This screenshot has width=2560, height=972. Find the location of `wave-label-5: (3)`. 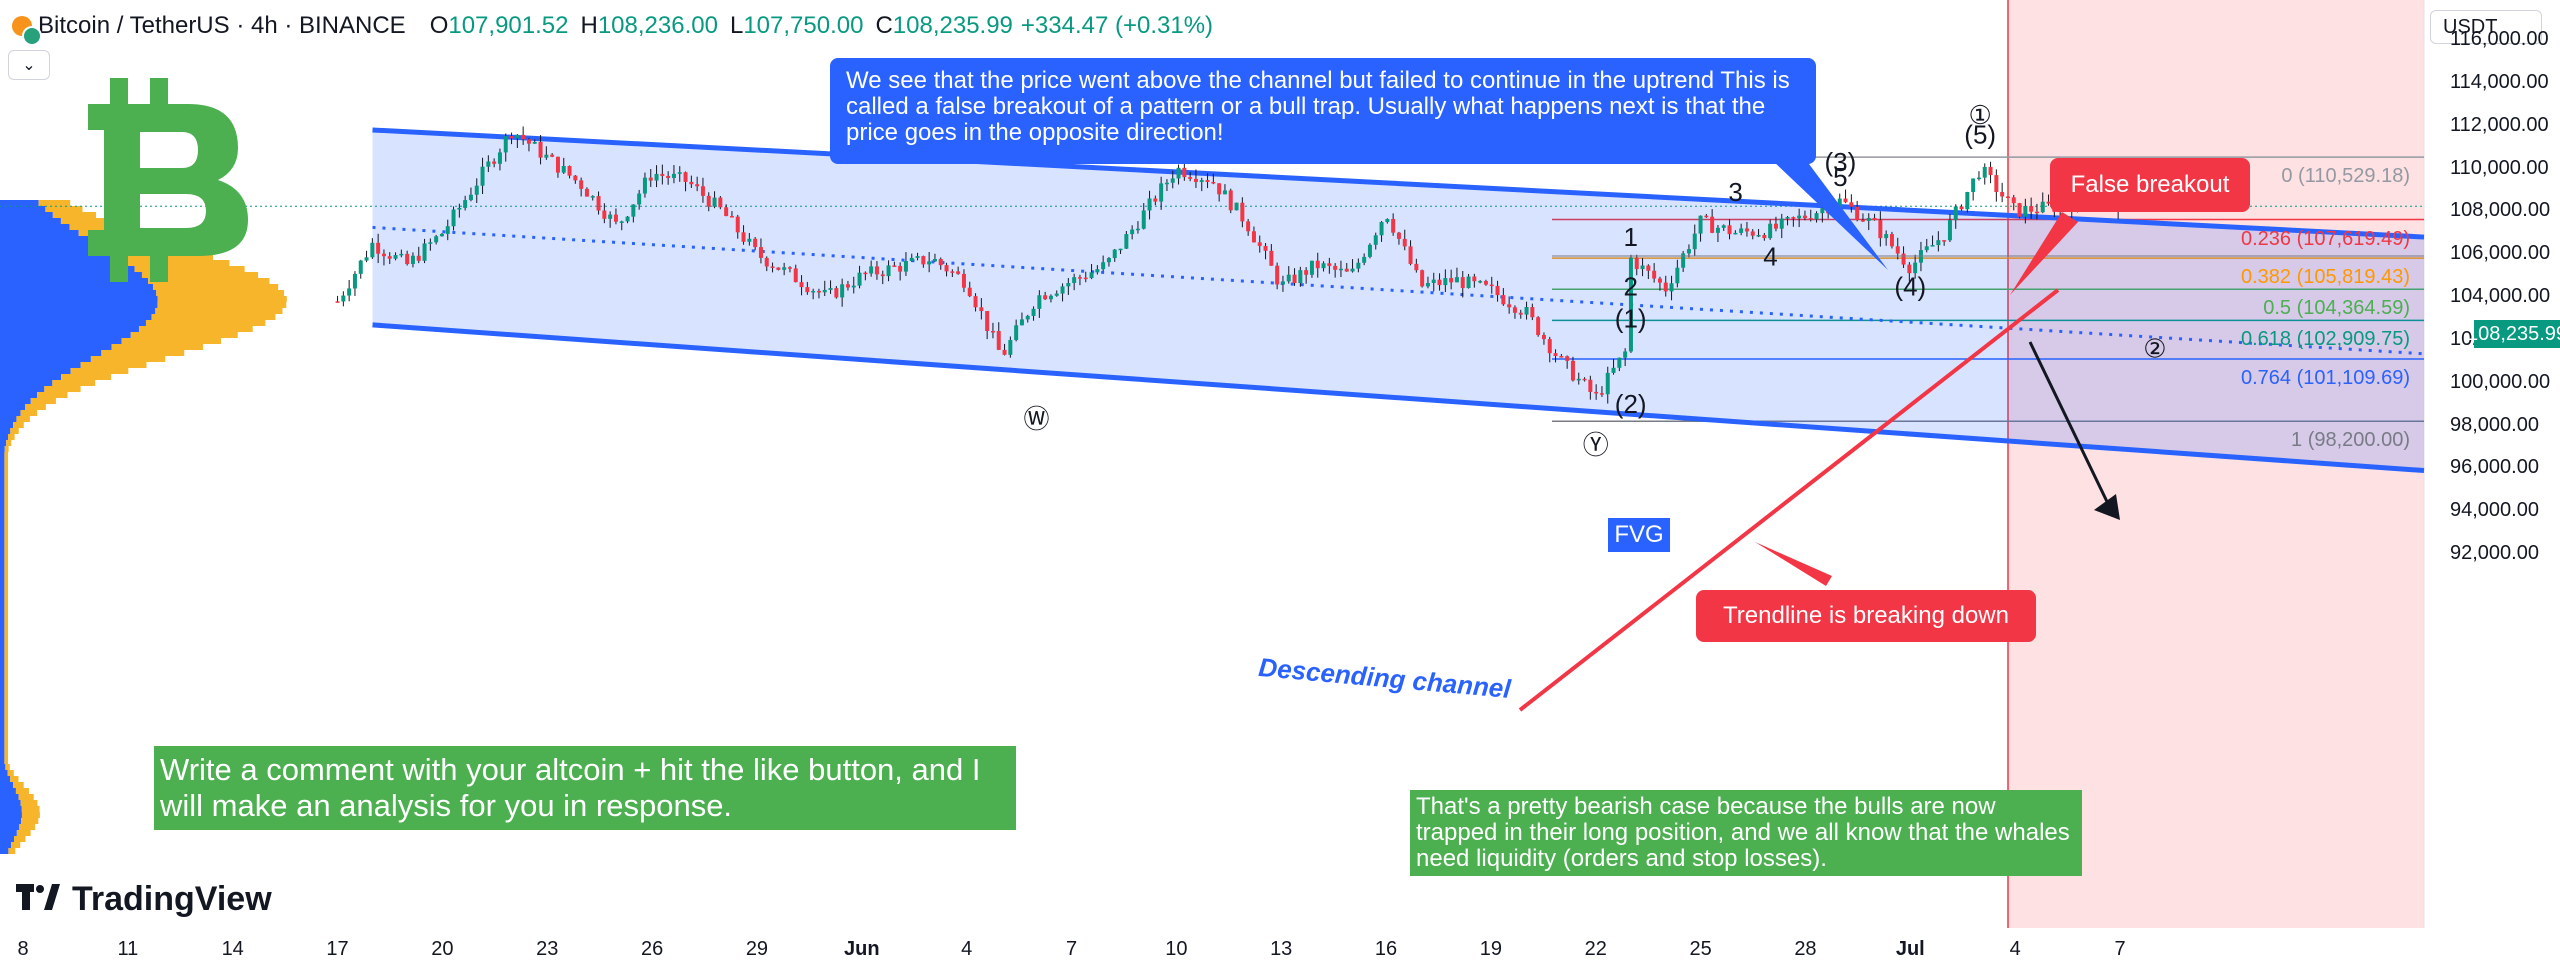

wave-label-5: (3) is located at coordinates (1841, 162).